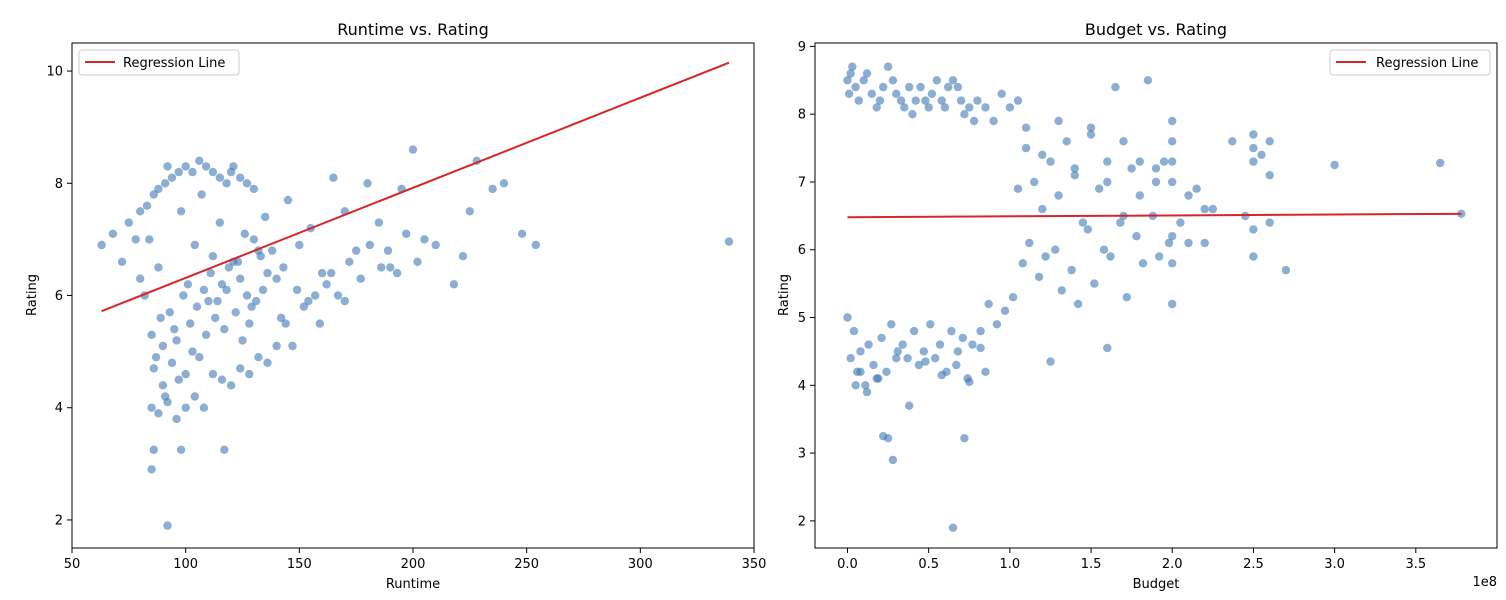  Describe the element at coordinates (185, 564) in the screenshot. I see `x-tick-label: 100` at that location.